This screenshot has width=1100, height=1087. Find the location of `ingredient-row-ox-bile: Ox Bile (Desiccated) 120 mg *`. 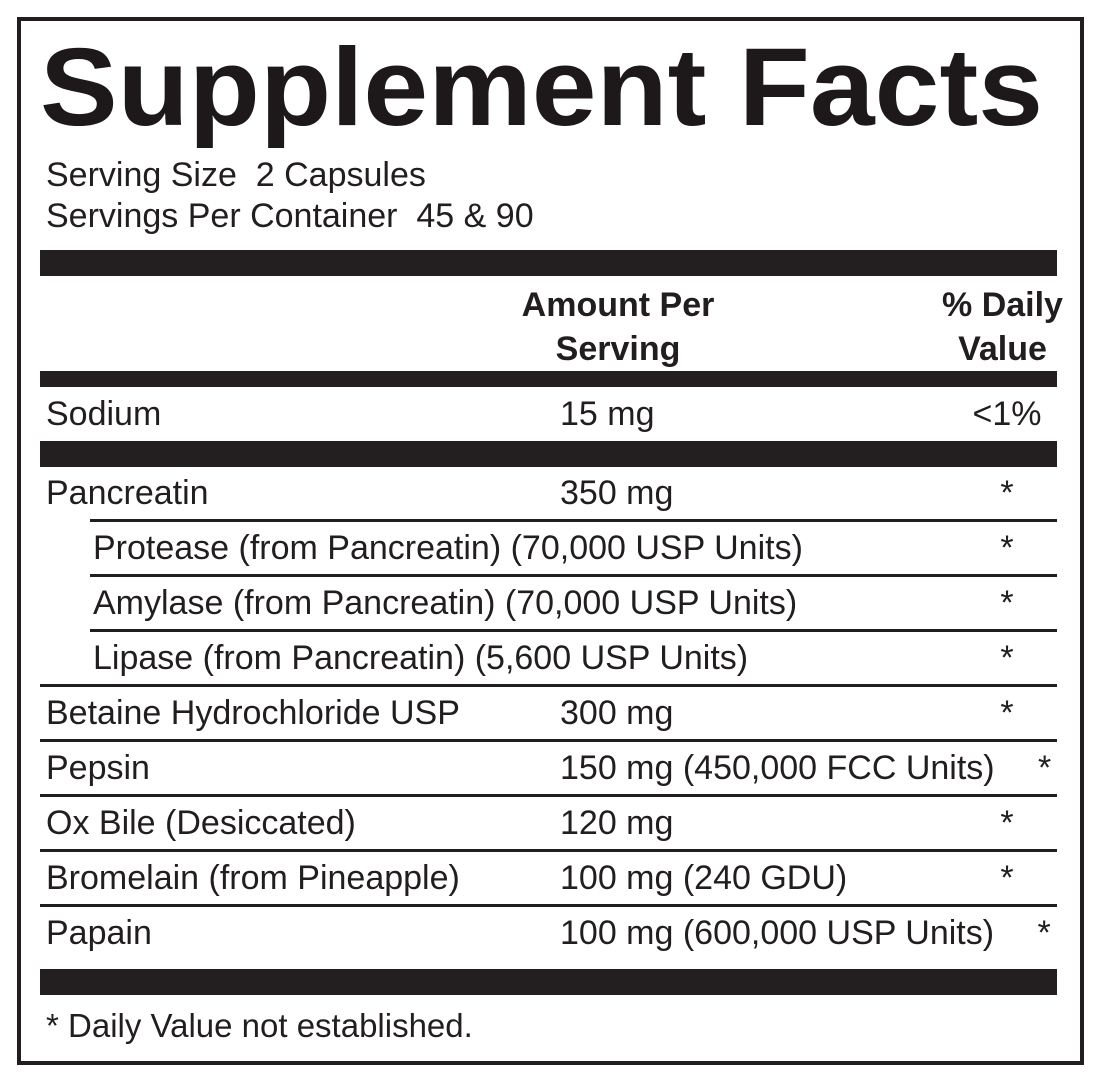

ingredient-row-ox-bile: Ox Bile (Desiccated) 120 mg * is located at coordinates (548, 821).